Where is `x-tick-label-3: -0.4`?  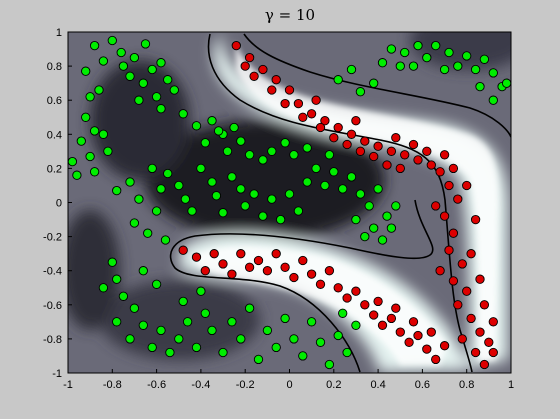 x-tick-label-3: -0.4 is located at coordinates (200, 385).